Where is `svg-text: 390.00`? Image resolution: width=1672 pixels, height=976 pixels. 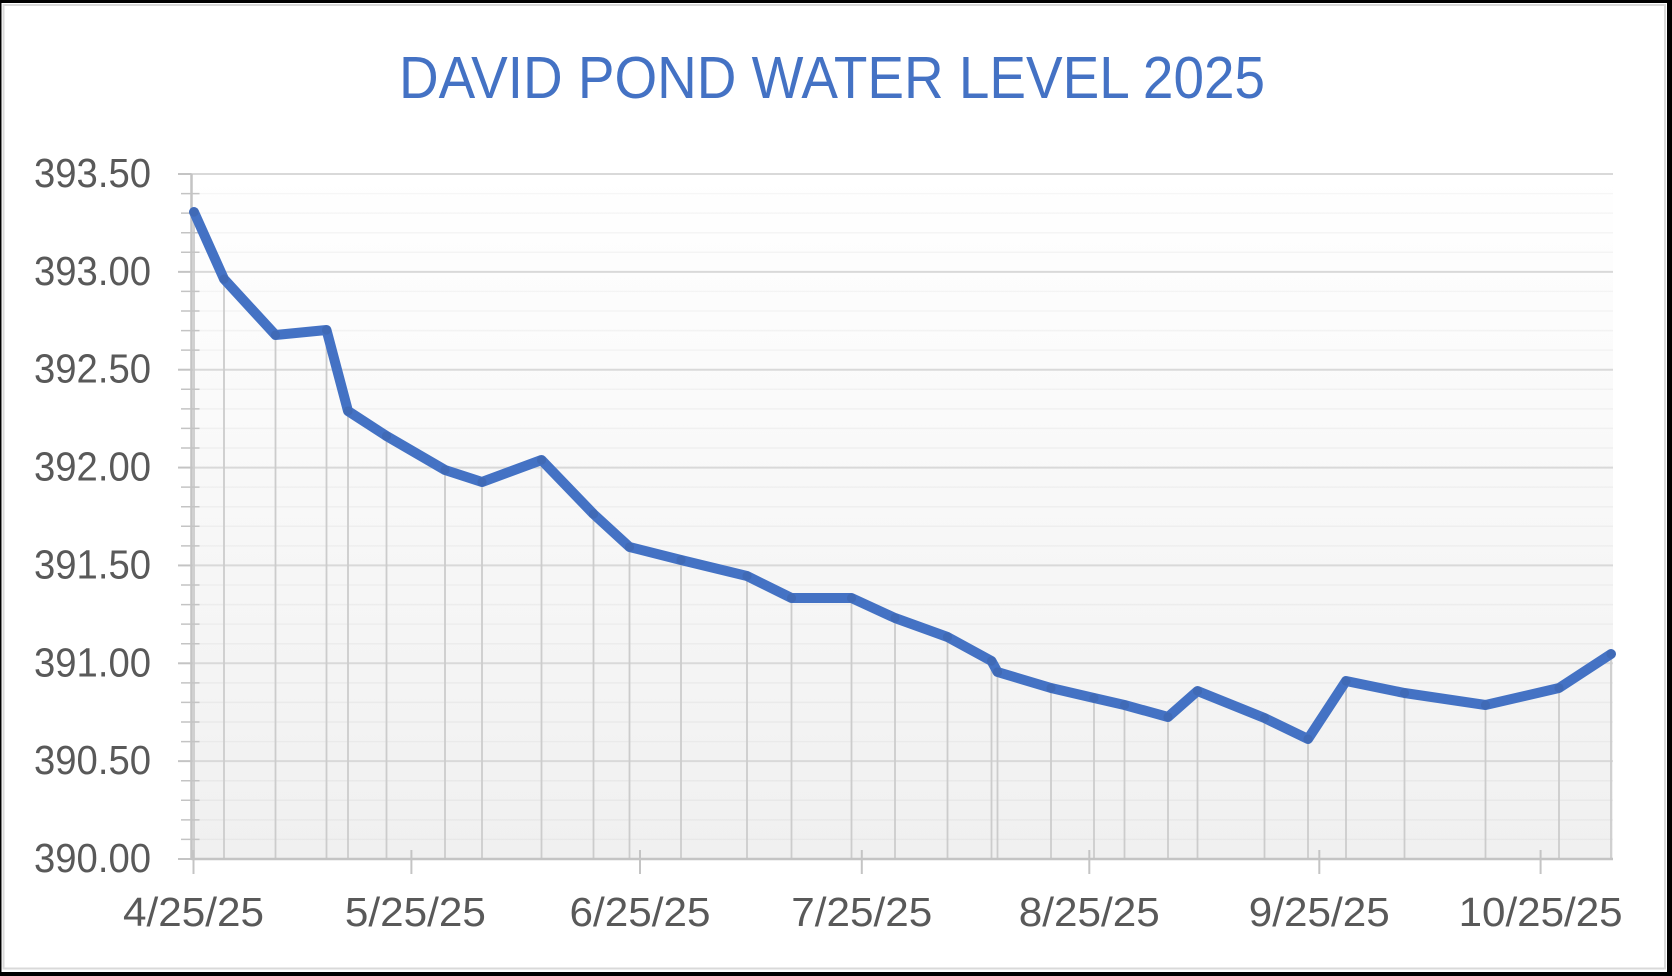 svg-text: 390.00 is located at coordinates (92, 858).